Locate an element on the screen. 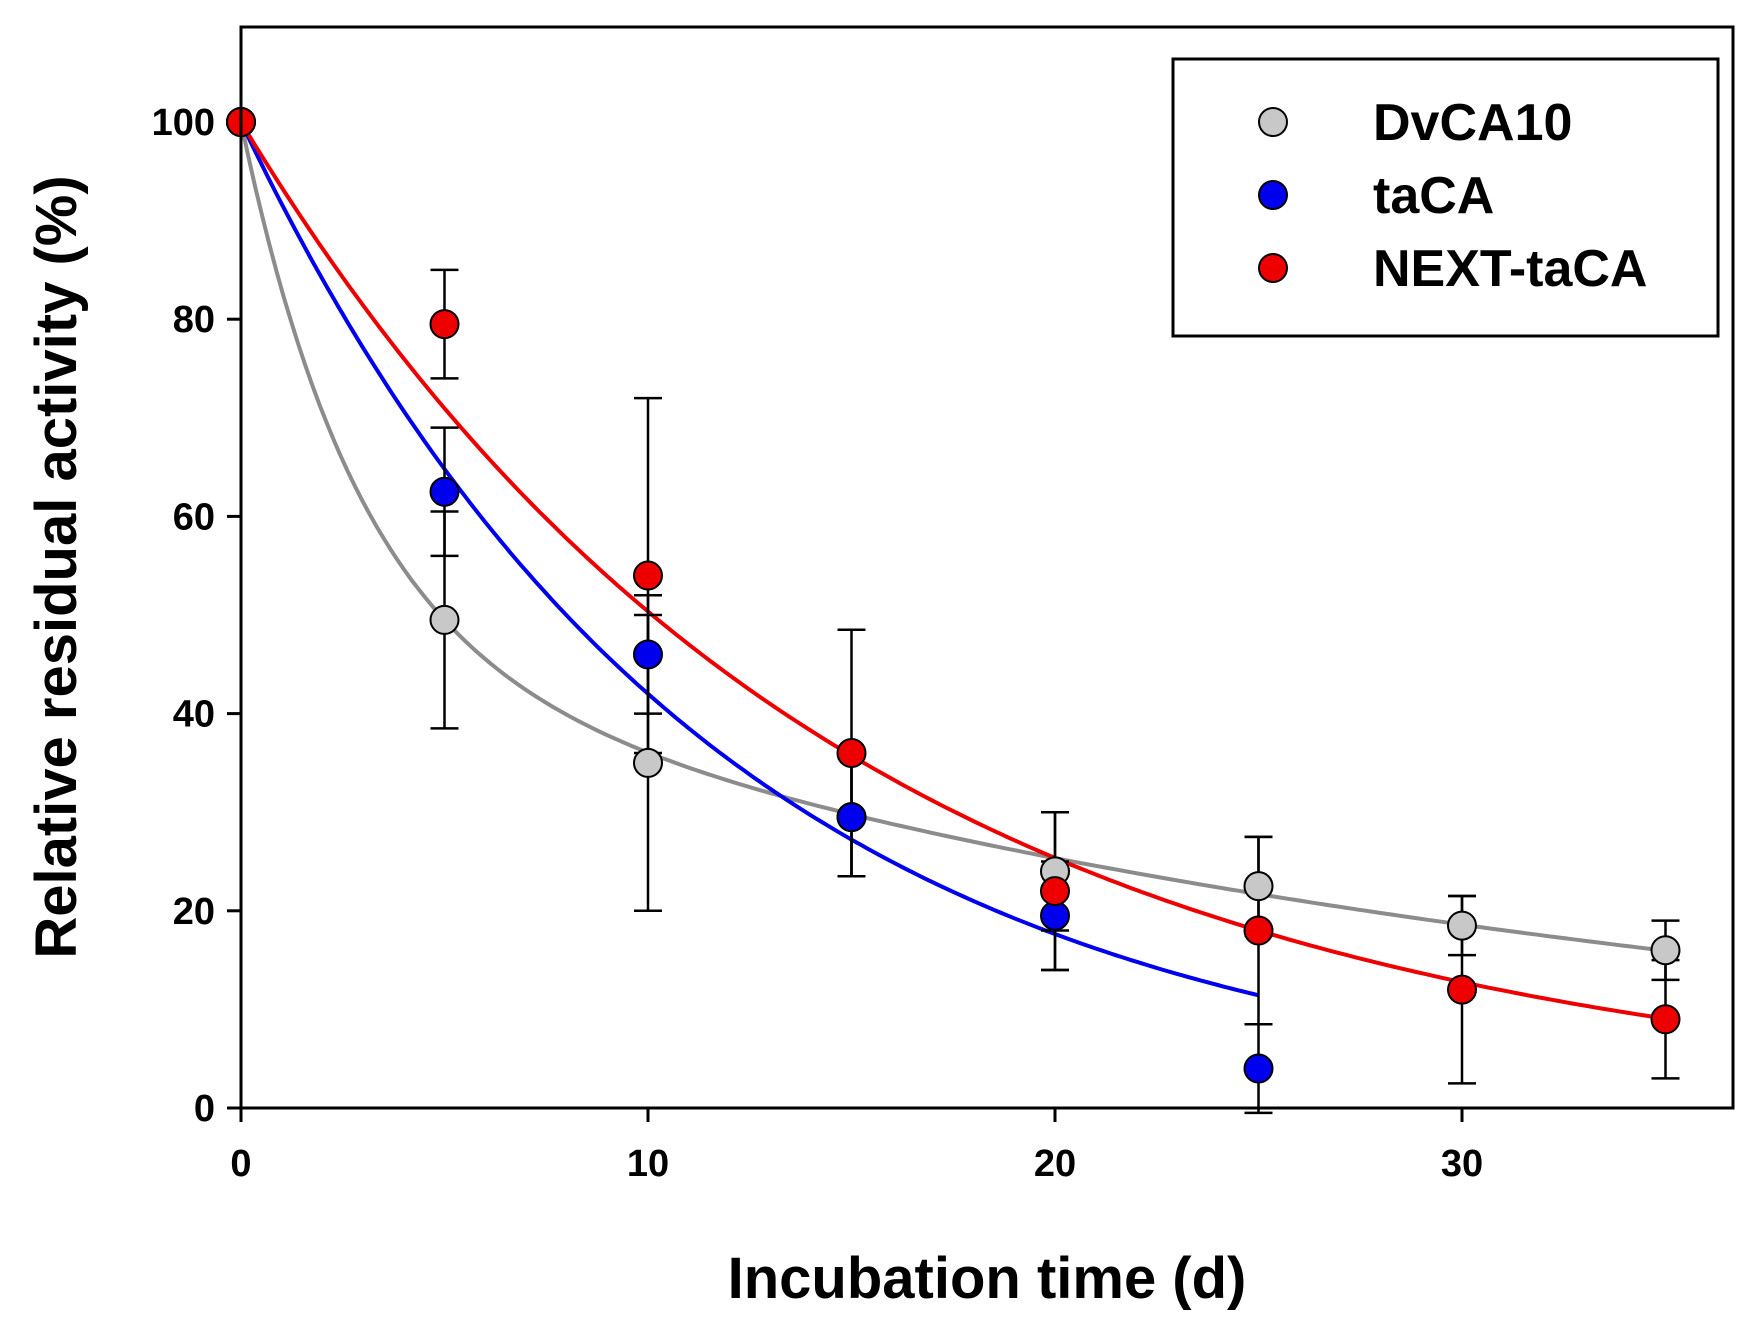 This screenshot has height=1338, width=1764. y-tick-label: 40 is located at coordinates (194, 715).